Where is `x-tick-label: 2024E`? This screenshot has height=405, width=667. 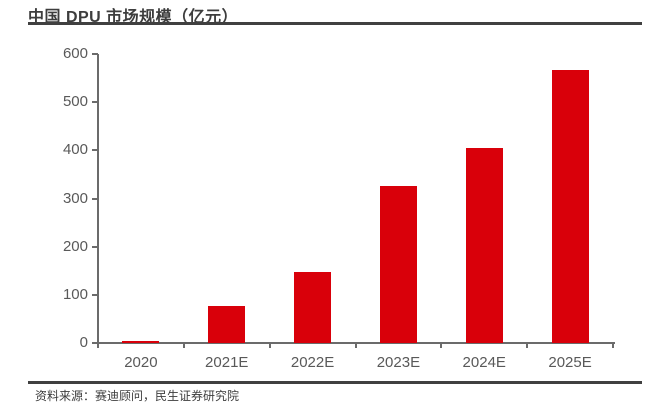
x-tick-label: 2024E is located at coordinates (484, 362).